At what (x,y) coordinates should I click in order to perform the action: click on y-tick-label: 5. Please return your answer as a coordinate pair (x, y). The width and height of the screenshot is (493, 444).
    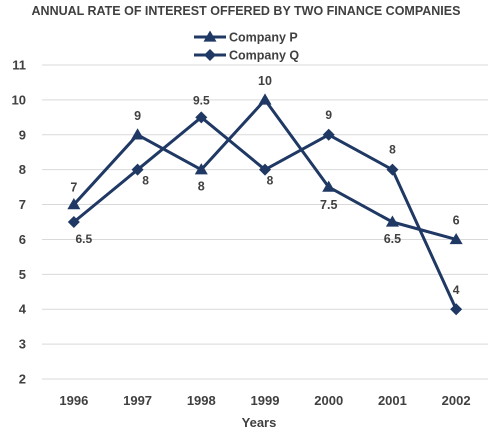
    Looking at the image, I should click on (22, 274).